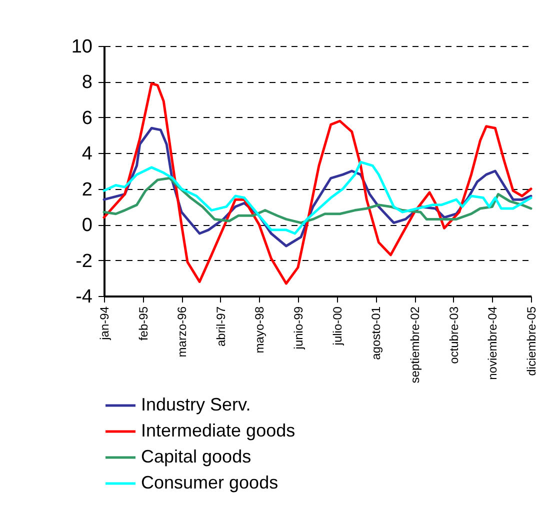 Image resolution: width=555 pixels, height=513 pixels. What do you see at coordinates (84, 297) in the screenshot?
I see `y-tick-label: -4` at bounding box center [84, 297].